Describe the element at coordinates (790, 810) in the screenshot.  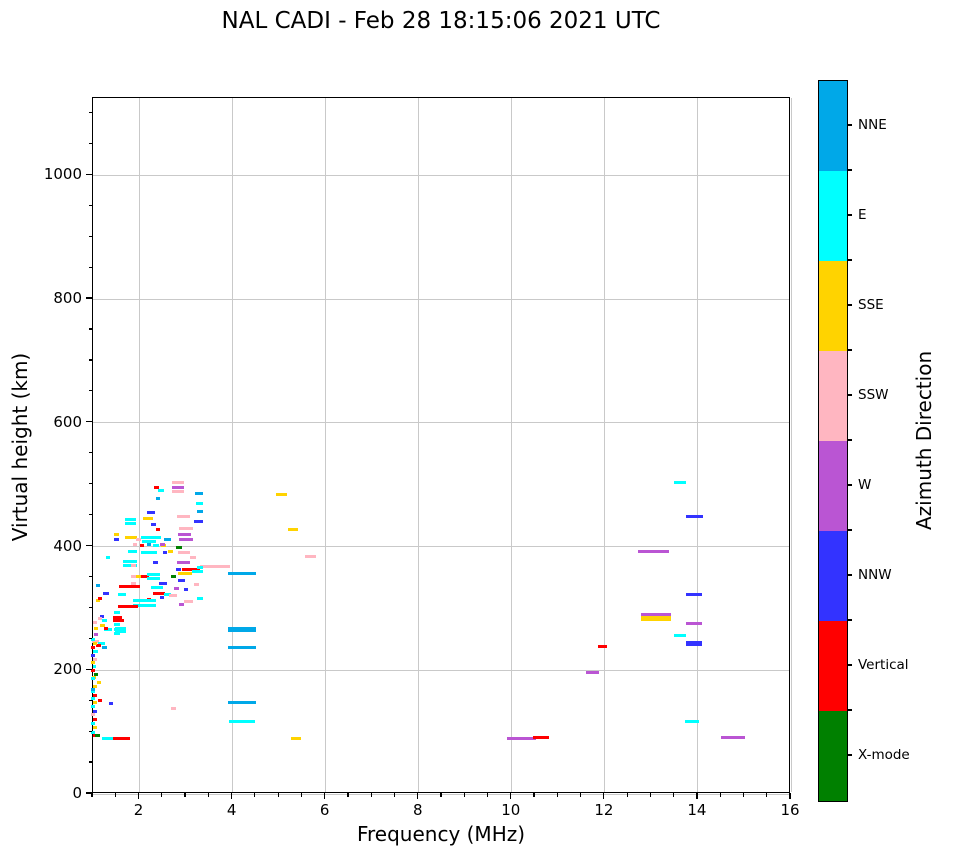
I see `x-tick-label: 16` at that location.